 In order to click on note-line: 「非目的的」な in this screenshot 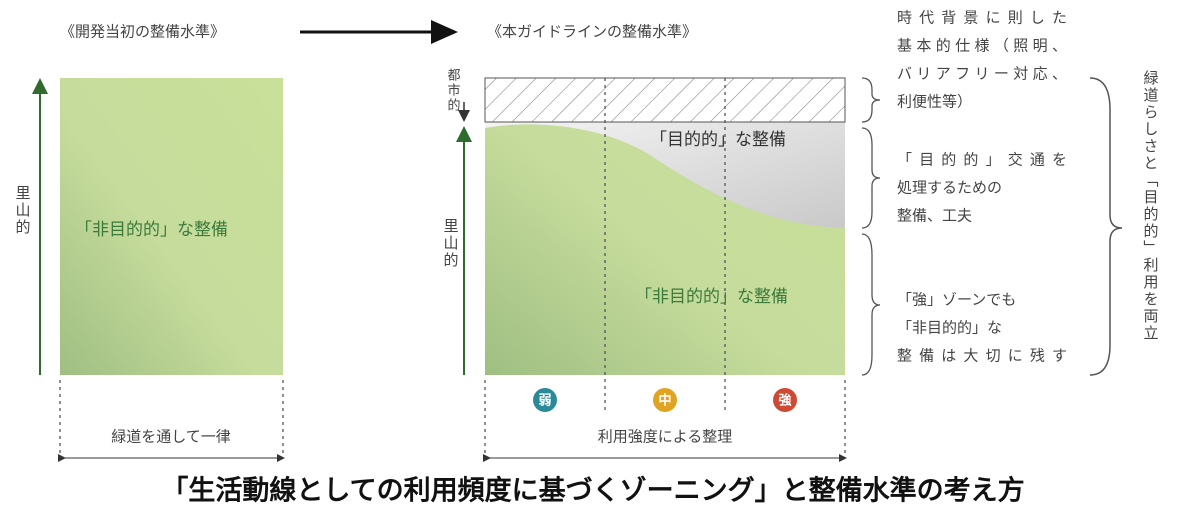, I will do `click(949, 328)`.